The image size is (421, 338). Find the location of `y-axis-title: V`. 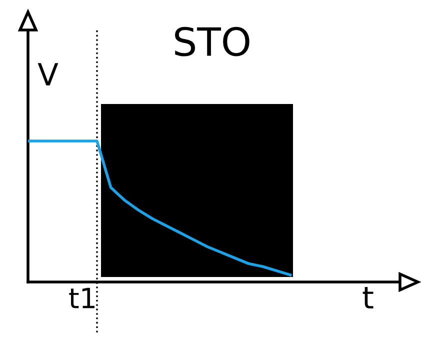

y-axis-title: V is located at coordinates (48, 74).